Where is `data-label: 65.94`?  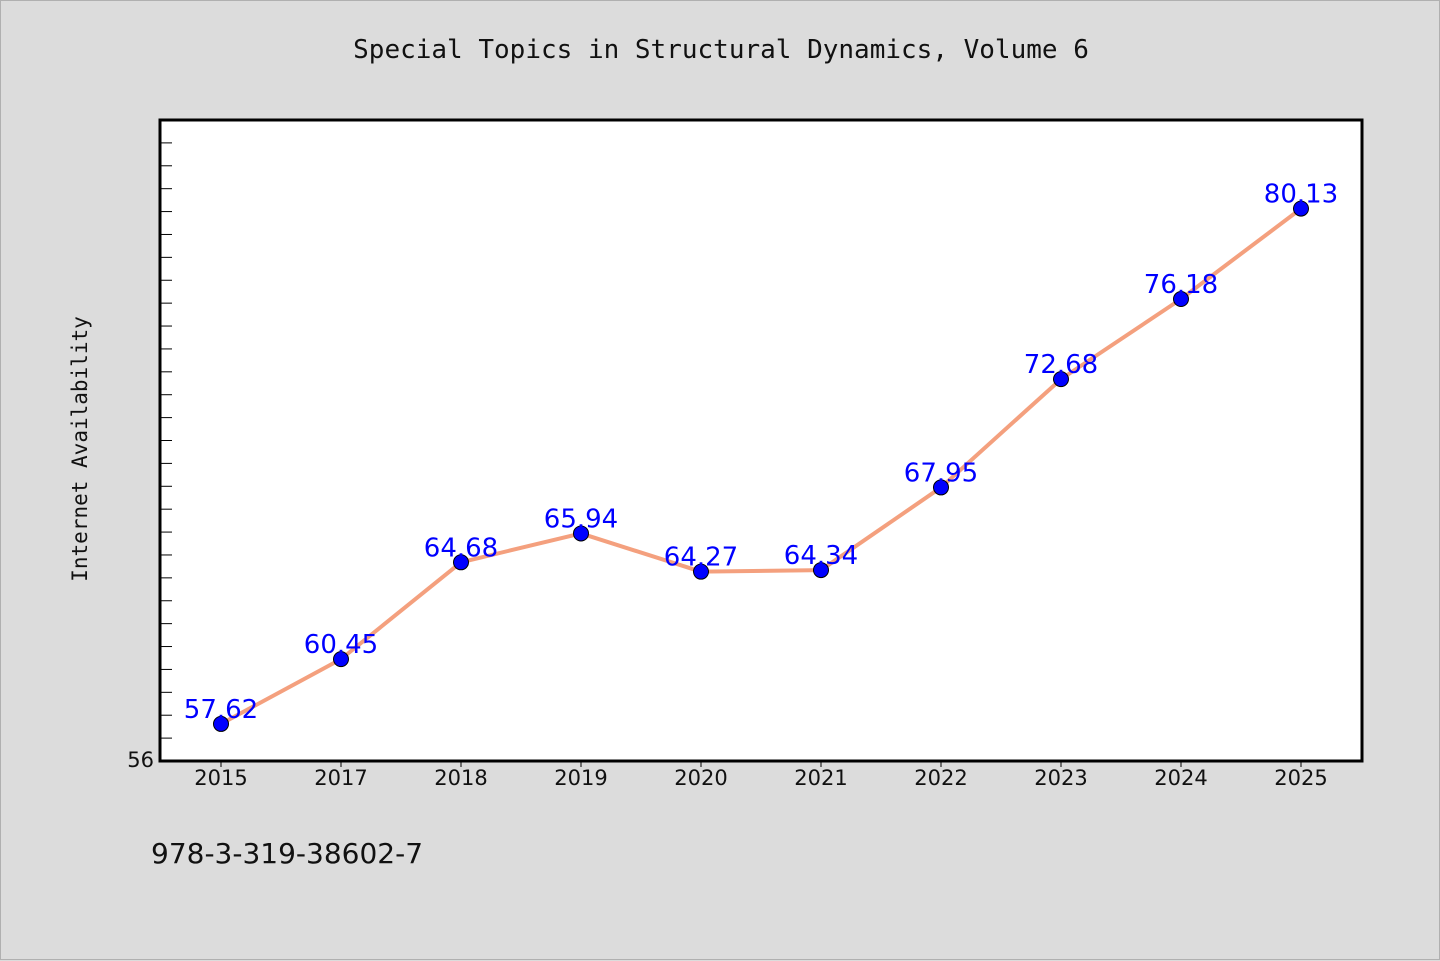 data-label: 65.94 is located at coordinates (581, 519).